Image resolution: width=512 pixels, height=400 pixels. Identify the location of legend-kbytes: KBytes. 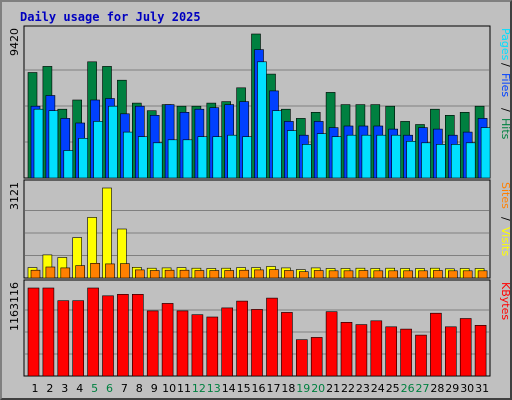
(505, 301).